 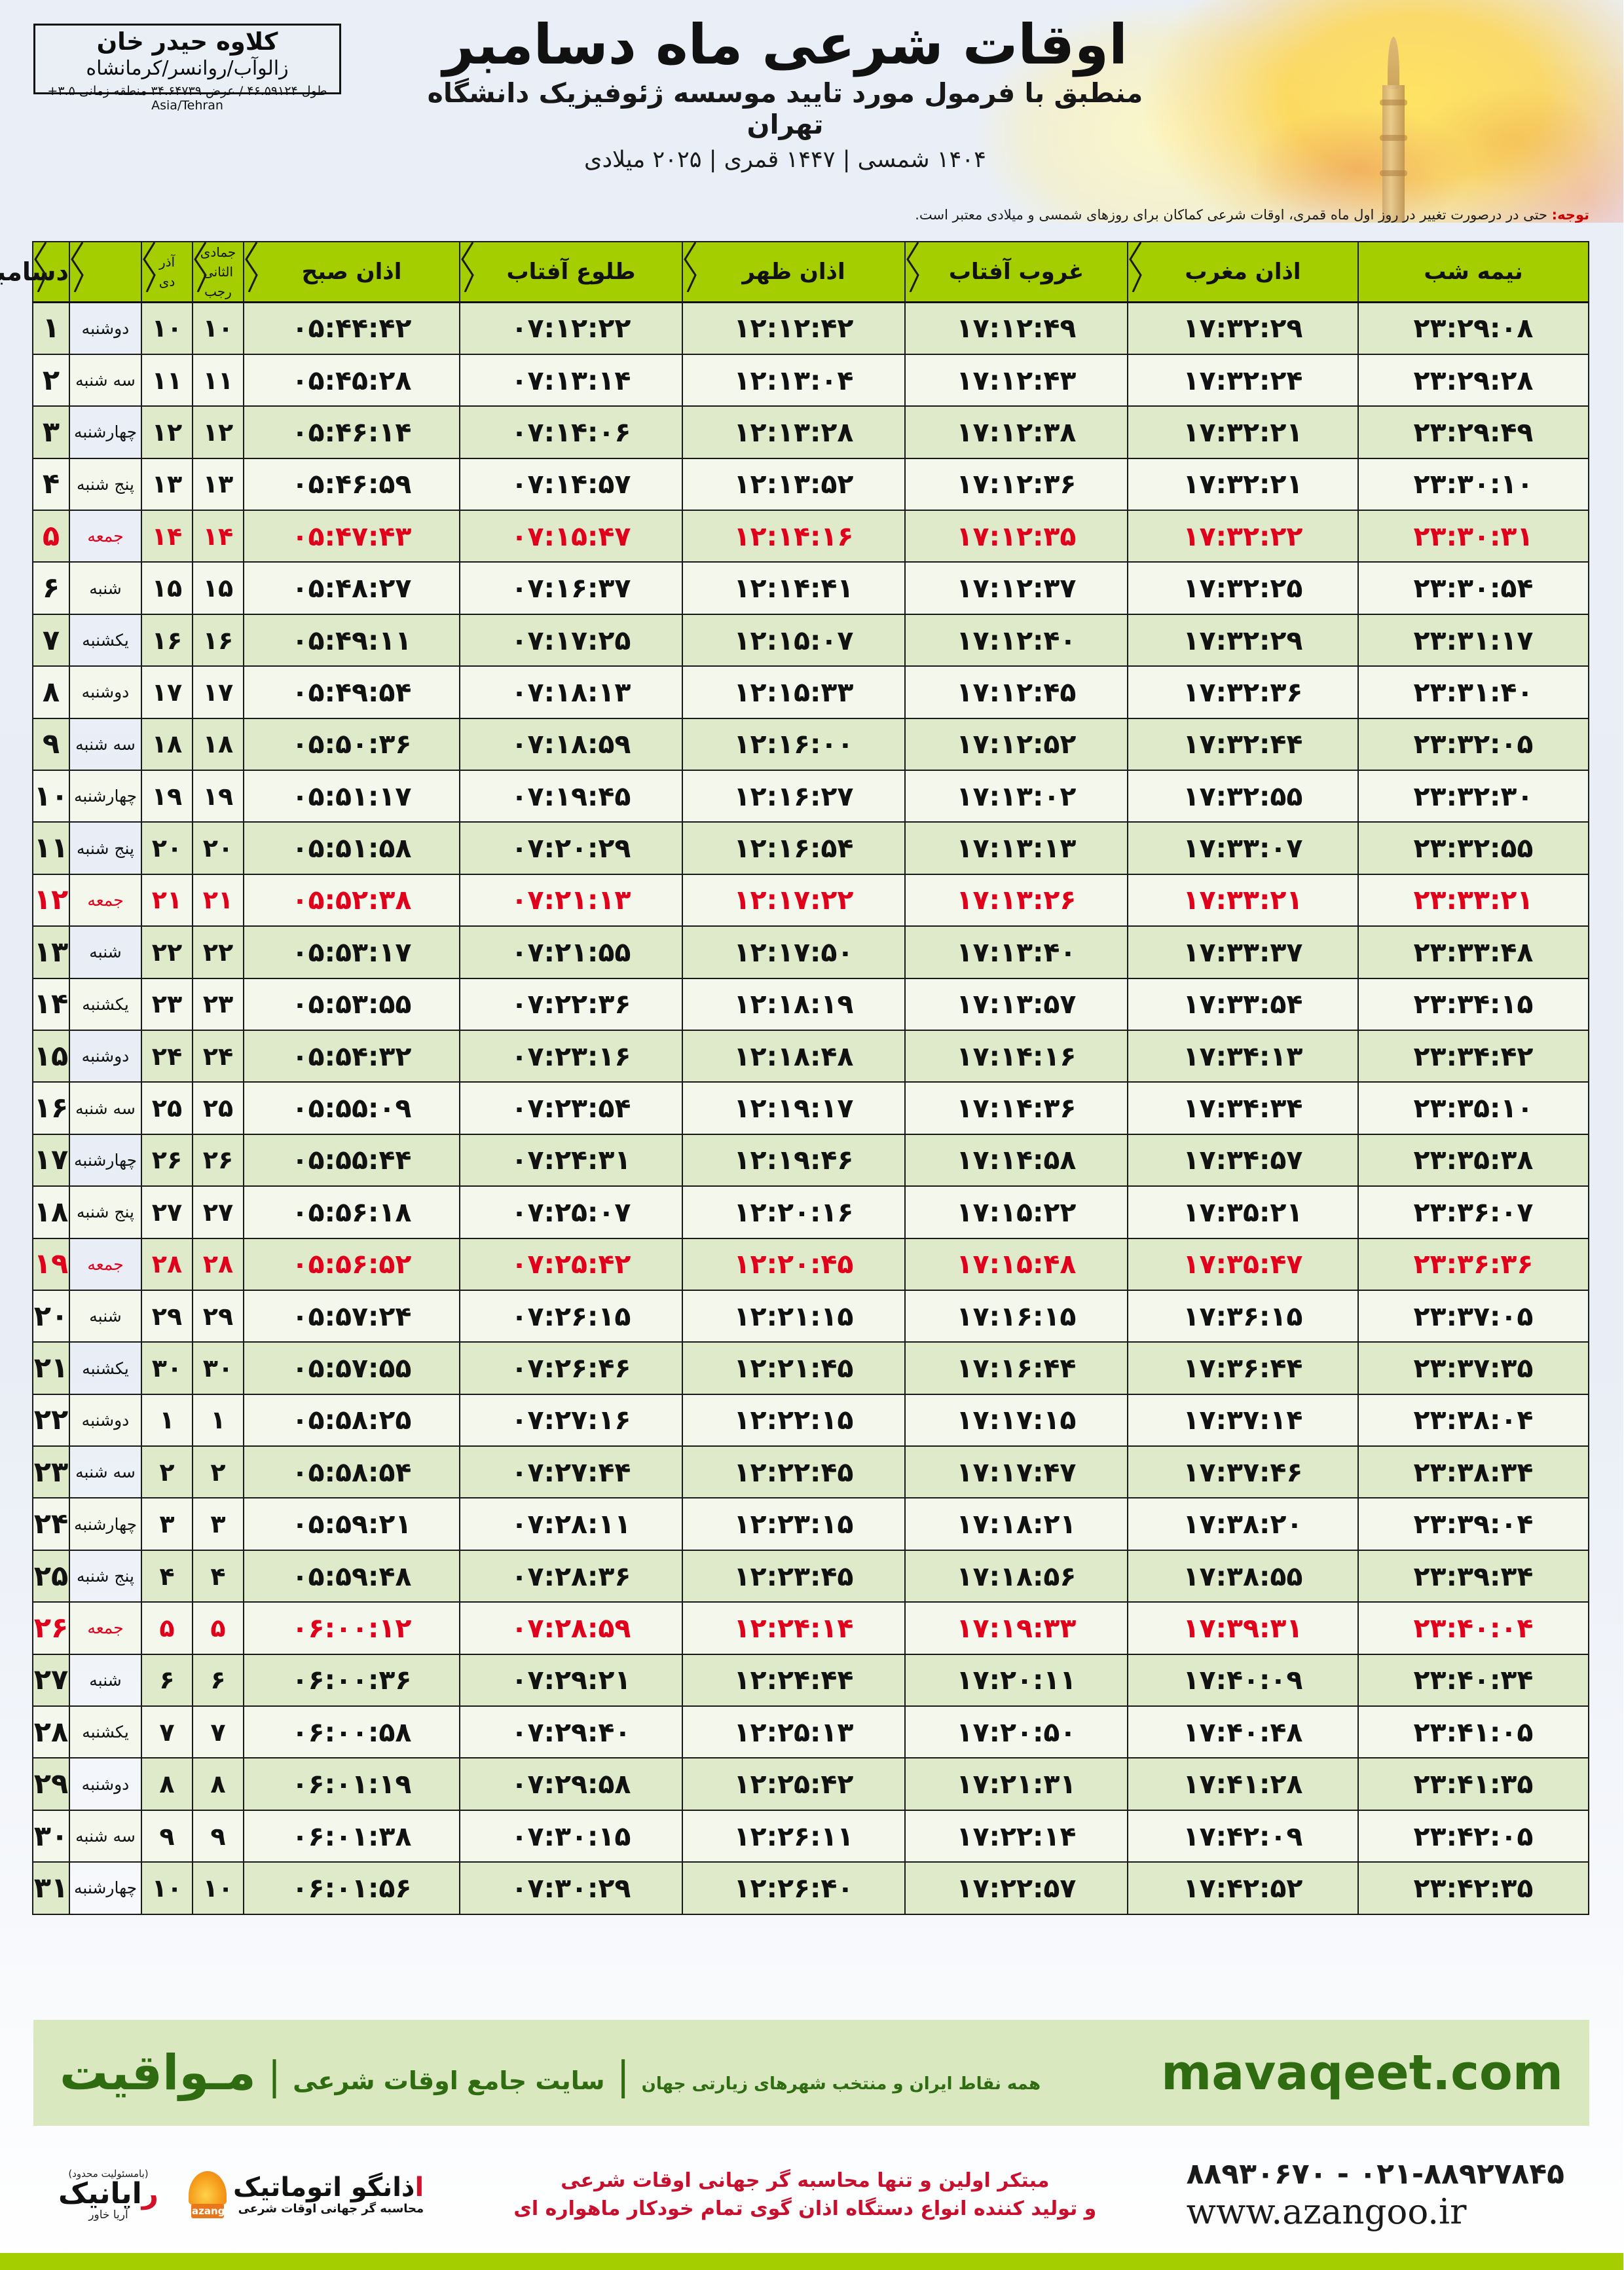 I want to click on cell-gregorian-day: ۲۱, so click(x=52, y=1368).